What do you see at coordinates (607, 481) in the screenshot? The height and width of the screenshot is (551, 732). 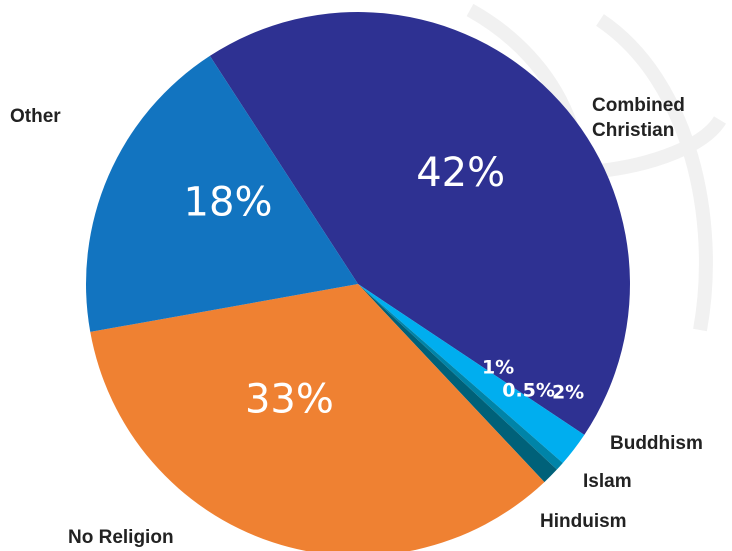 I see `label-islam: Islam` at bounding box center [607, 481].